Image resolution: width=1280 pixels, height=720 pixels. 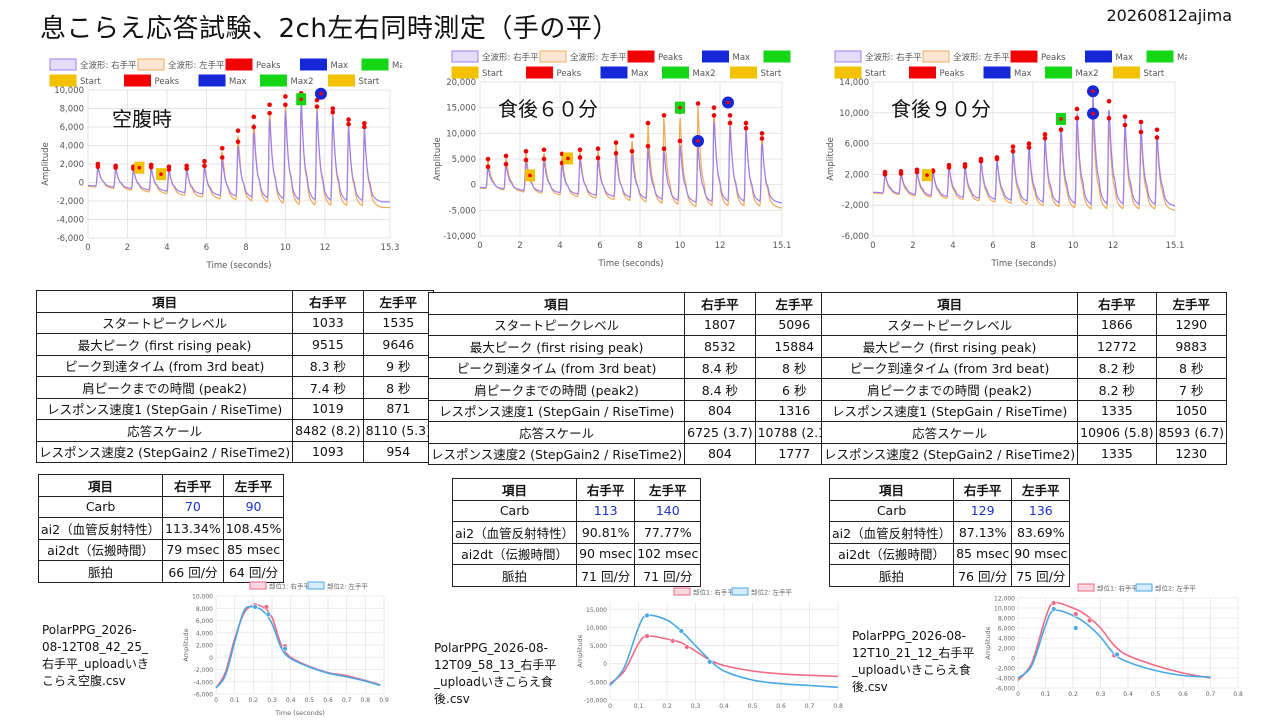 What do you see at coordinates (164, 451) in the screenshot?
I see `metrics-table-cell: レスポンス速度2 (StepGain2 / RiseTime2)` at bounding box center [164, 451].